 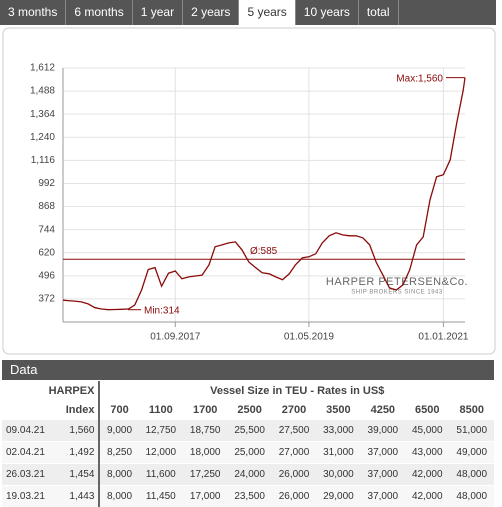 What do you see at coordinates (294, 409) in the screenshot?
I see `column-header: 2700` at bounding box center [294, 409].